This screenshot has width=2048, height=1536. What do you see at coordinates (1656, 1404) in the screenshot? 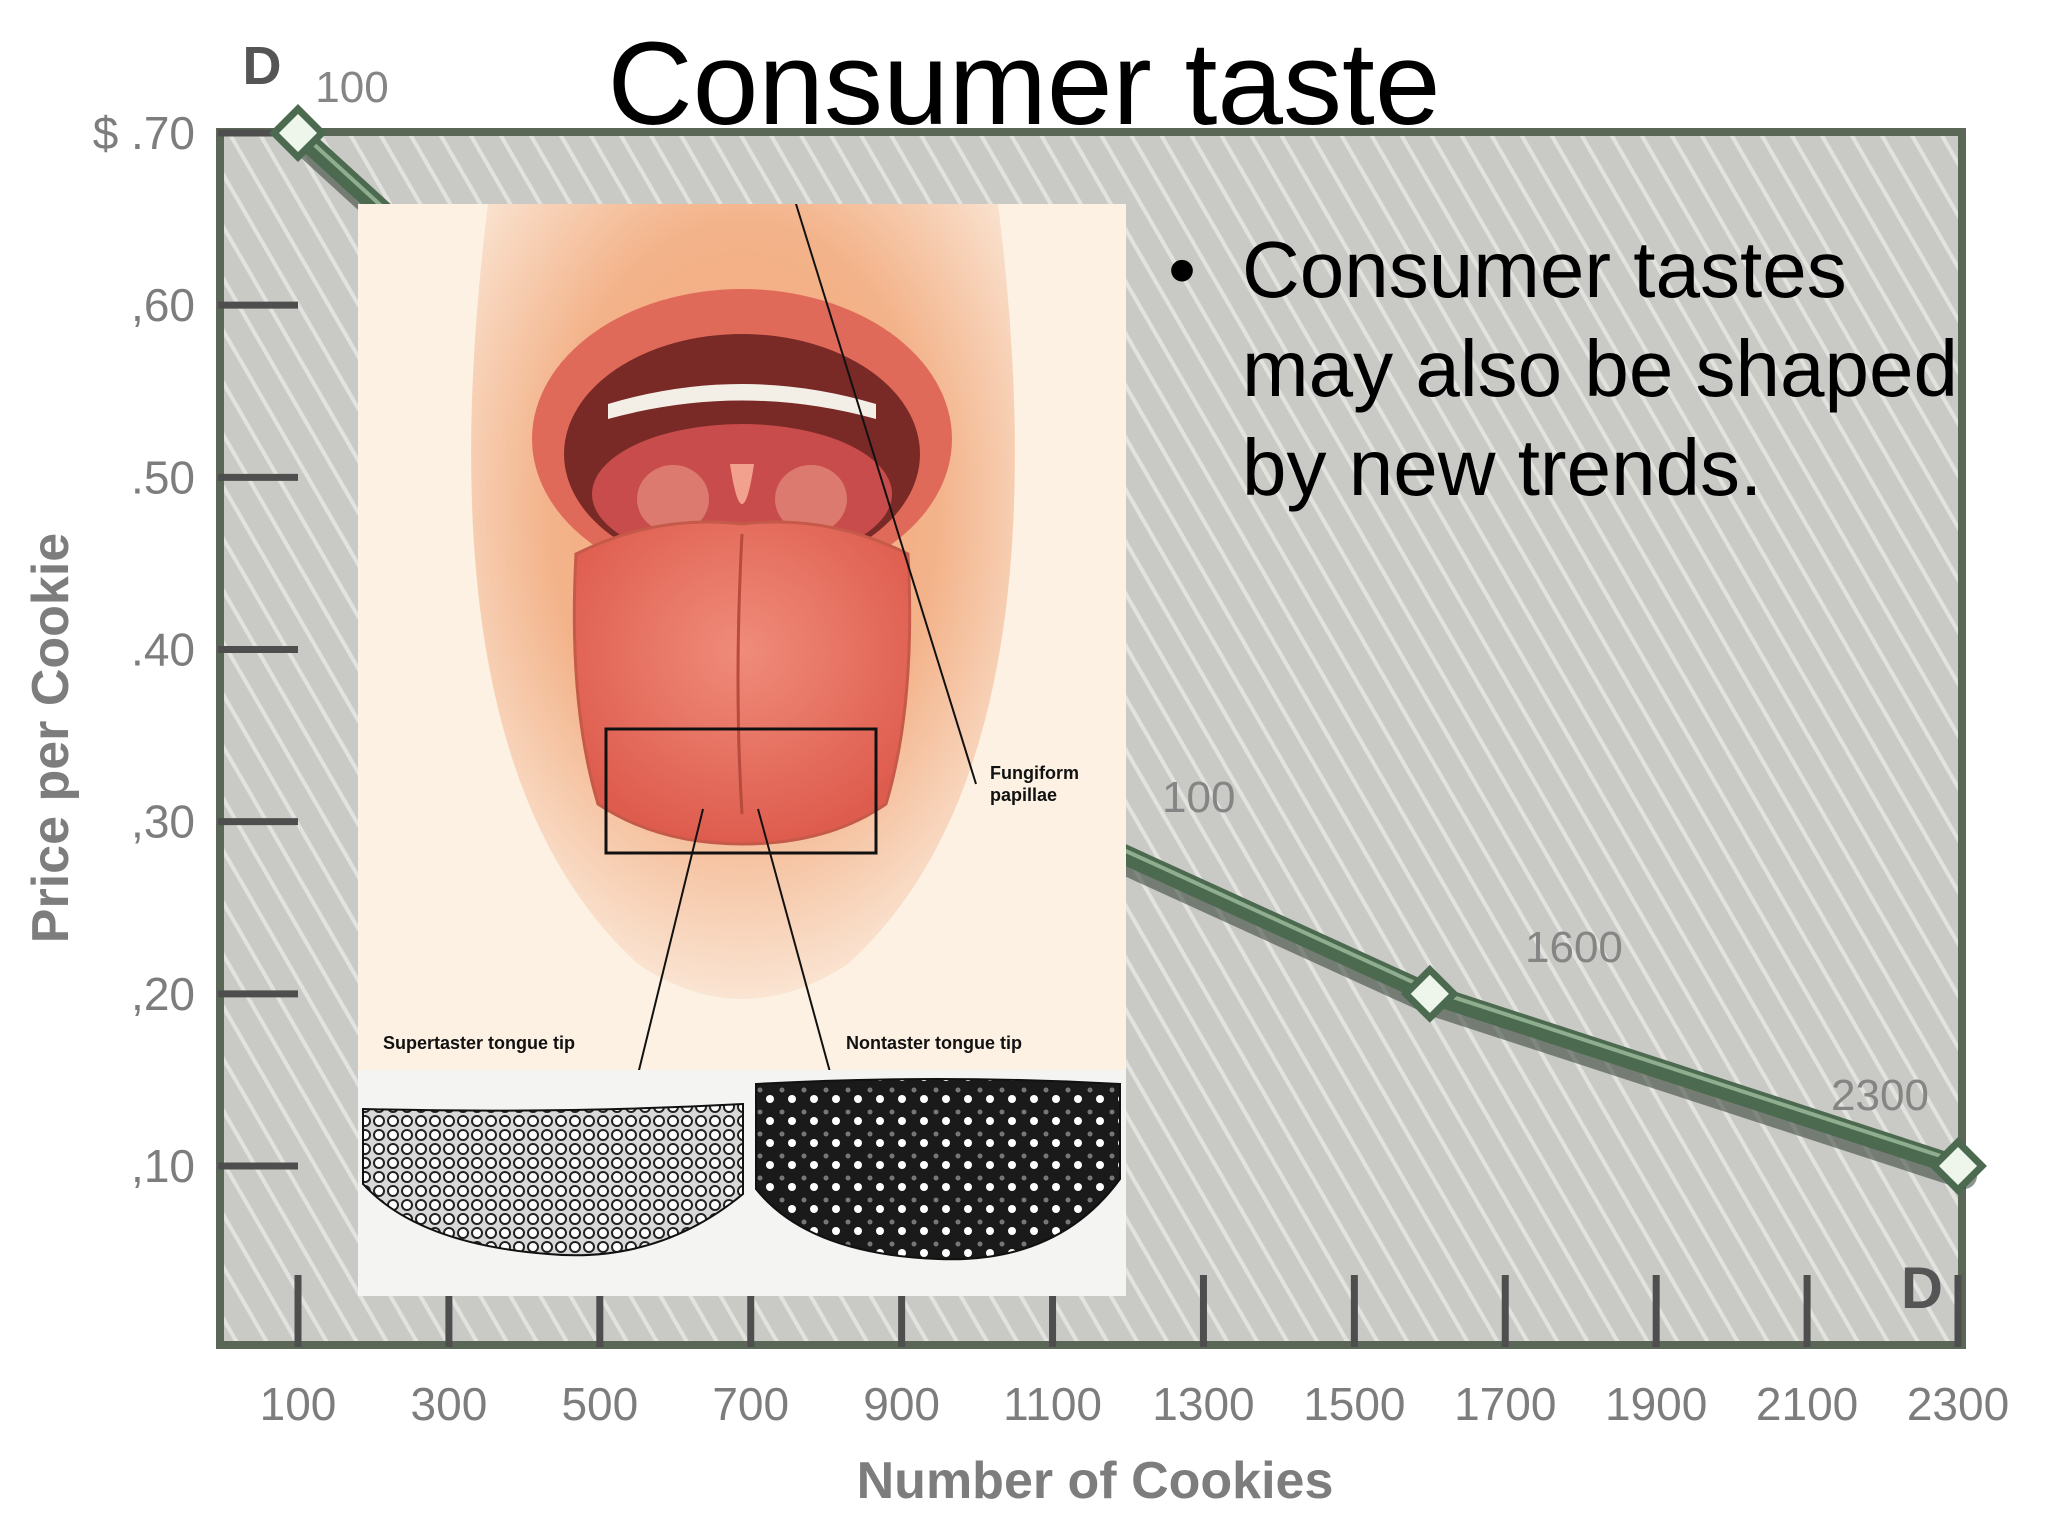
I see `x-tick-label: 1900` at bounding box center [1656, 1404].